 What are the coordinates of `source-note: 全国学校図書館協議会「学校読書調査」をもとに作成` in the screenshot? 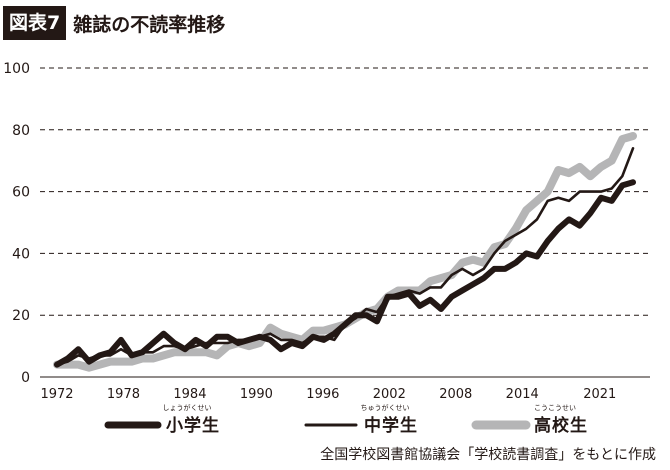 It's located at (488, 455).